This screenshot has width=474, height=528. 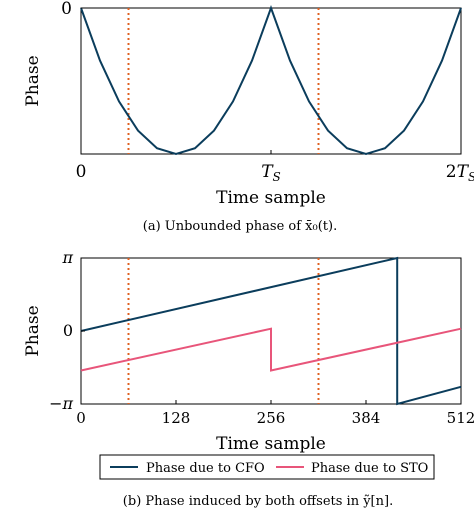 I want to click on chart-b-ytick-label: 0, so click(x=68, y=330).